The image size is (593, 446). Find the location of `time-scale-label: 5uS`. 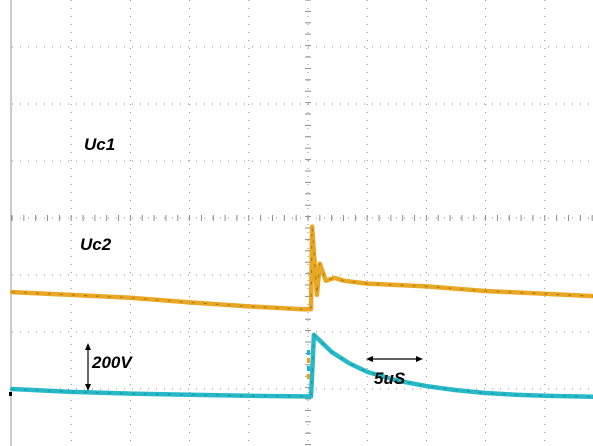

time-scale-label: 5uS is located at coordinates (390, 378).